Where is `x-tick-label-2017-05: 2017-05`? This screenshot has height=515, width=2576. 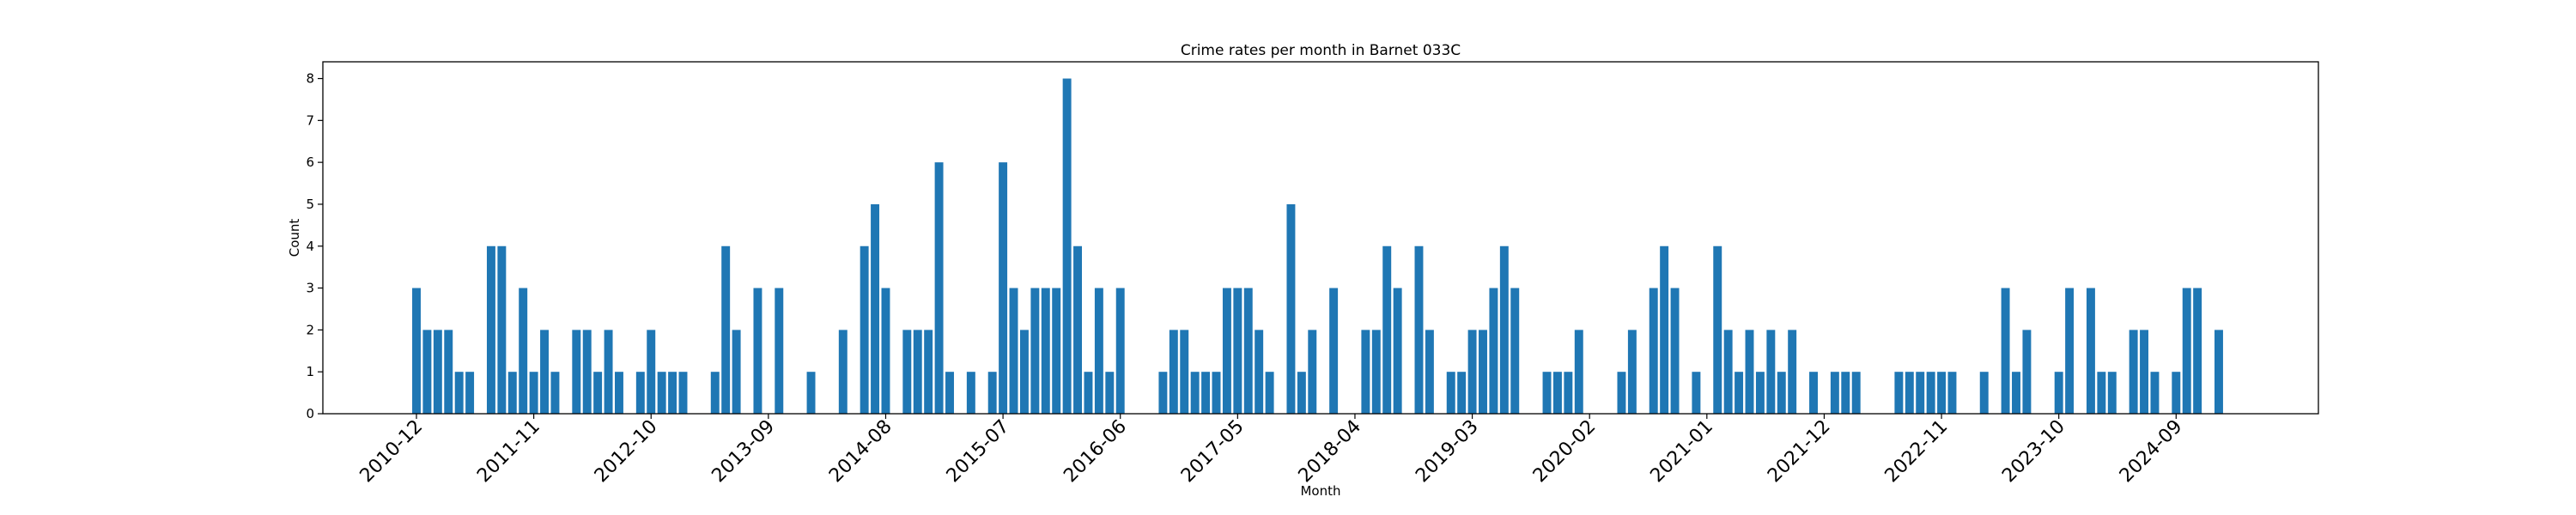 x-tick-label-2017-05: 2017-05 is located at coordinates (1213, 452).